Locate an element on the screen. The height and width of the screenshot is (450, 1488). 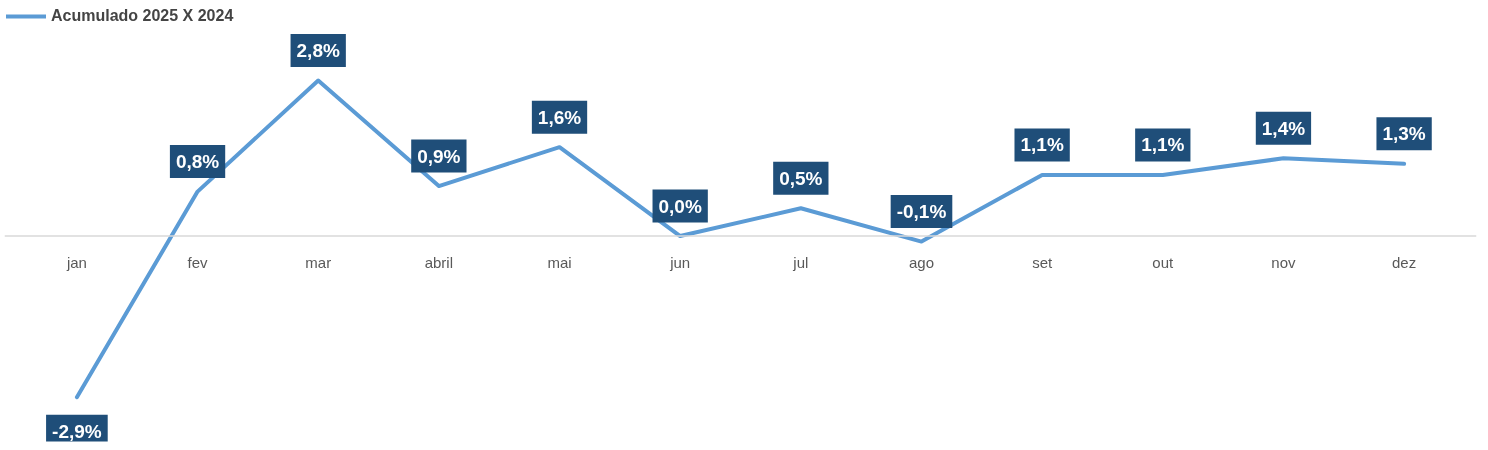
x-tick-label: out is located at coordinates (1163, 263).